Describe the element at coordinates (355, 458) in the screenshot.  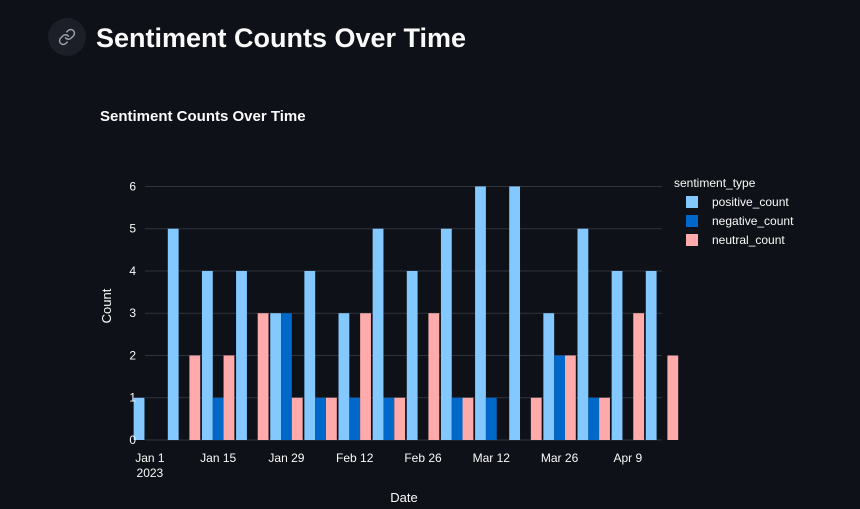
I see `x-tick-label: Feb 12` at that location.